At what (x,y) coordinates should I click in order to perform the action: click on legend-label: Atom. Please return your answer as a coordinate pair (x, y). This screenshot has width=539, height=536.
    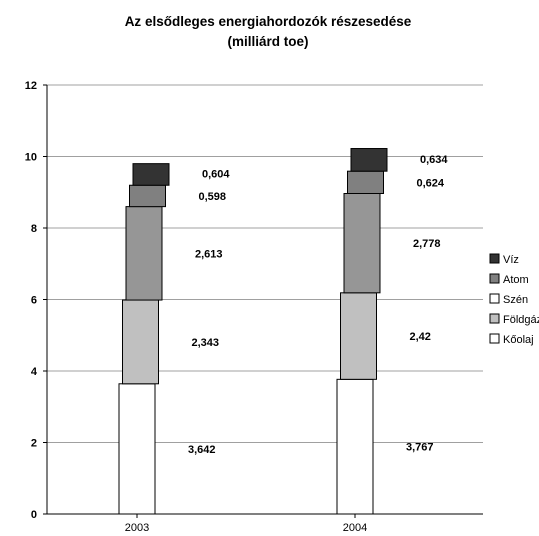
    Looking at the image, I should click on (516, 280).